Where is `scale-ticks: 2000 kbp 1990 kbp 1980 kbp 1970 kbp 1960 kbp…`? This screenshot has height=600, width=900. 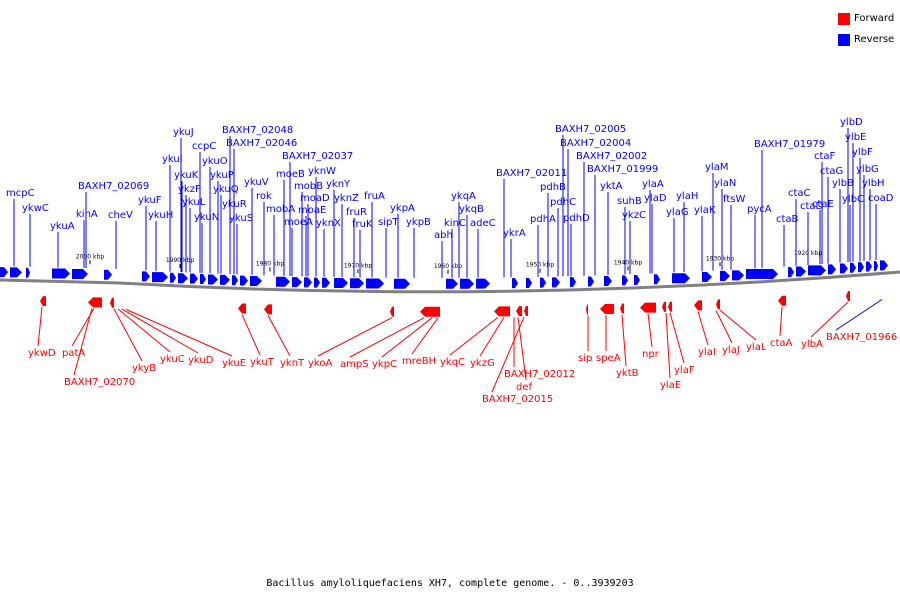
scale-ticks: 2000 kbp 1990 kbp 1980 kbp 1970 kbp 1960 kbp… is located at coordinates (449, 262).